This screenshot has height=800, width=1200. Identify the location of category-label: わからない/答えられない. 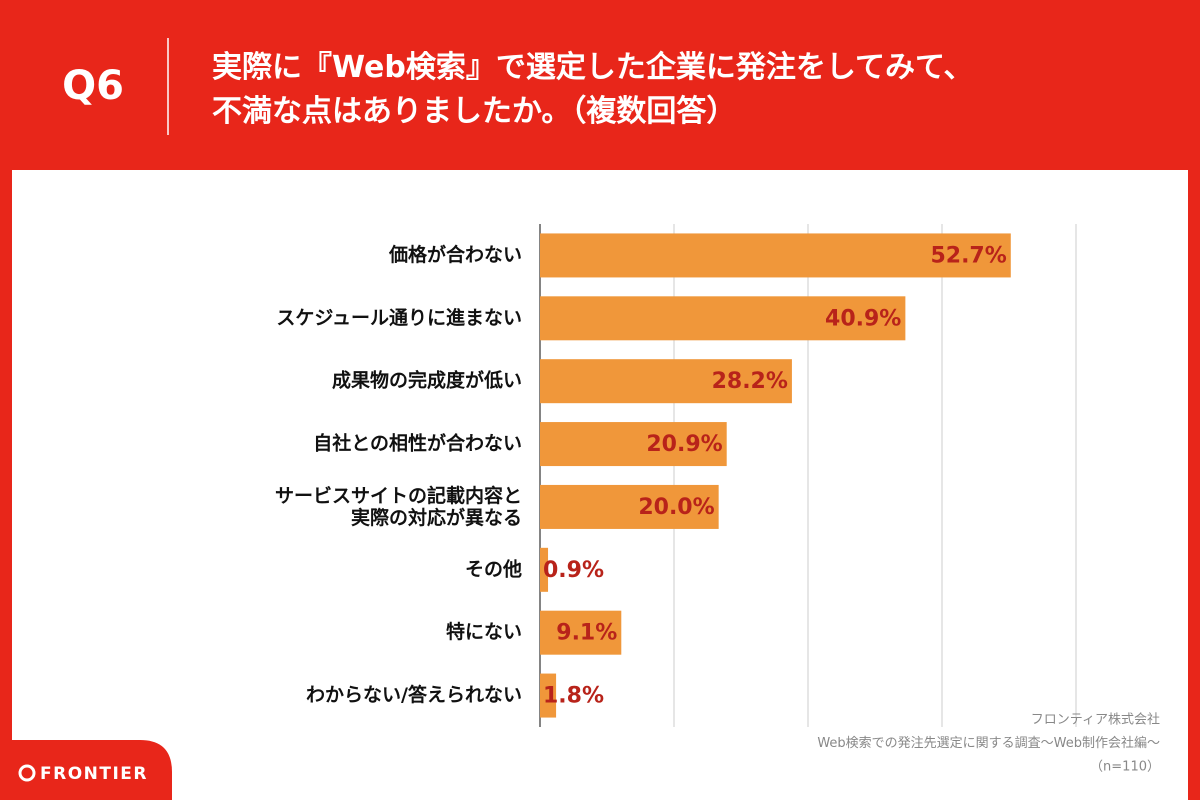
(414, 694).